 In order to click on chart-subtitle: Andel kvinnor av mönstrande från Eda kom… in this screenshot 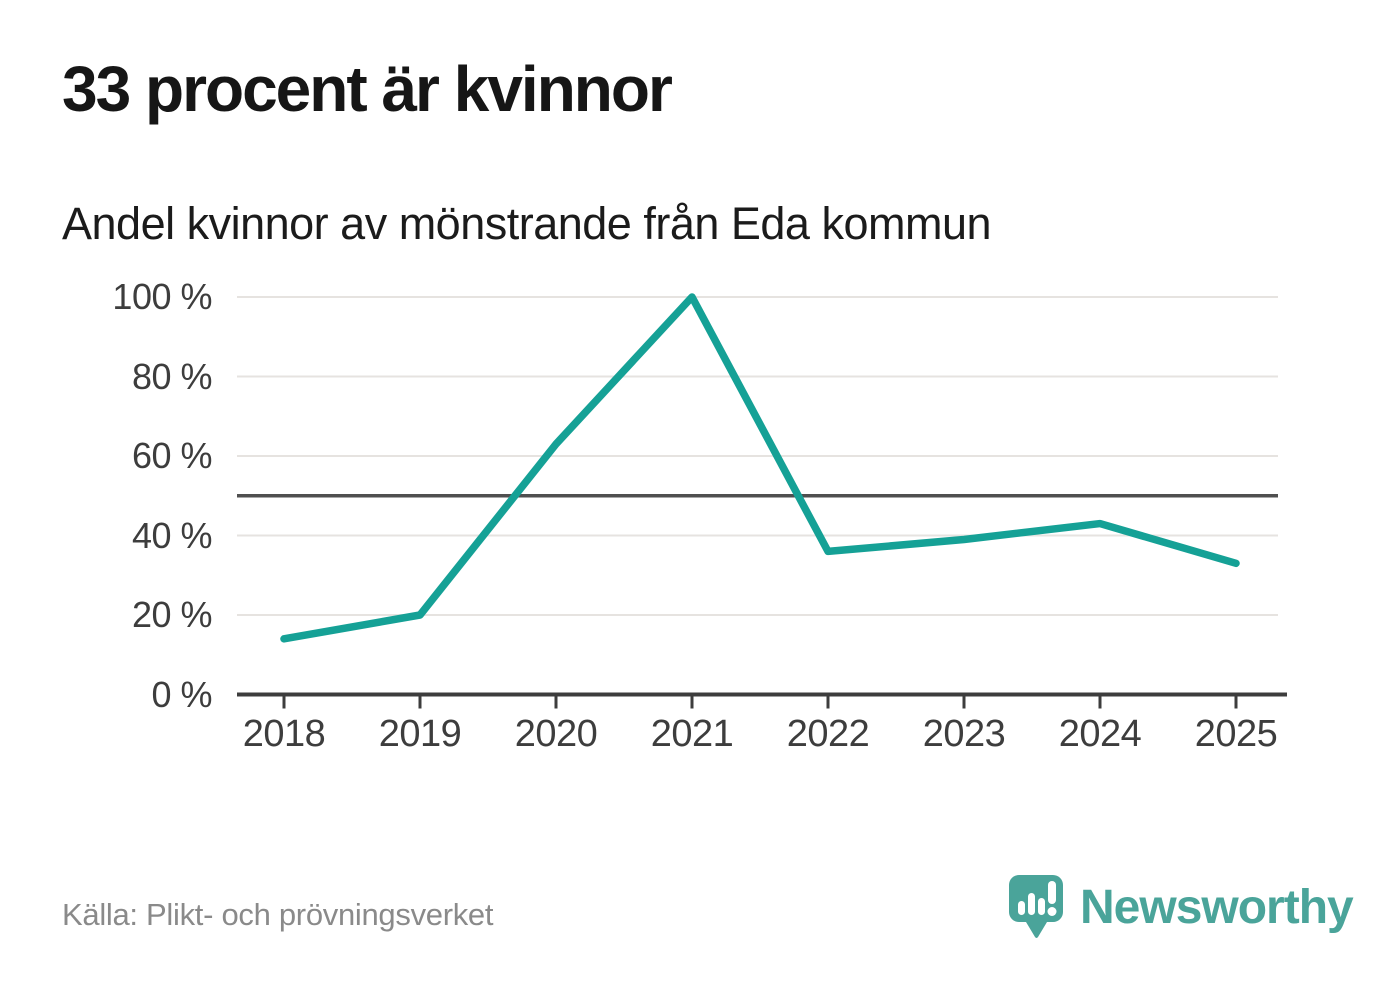, I will do `click(527, 223)`.